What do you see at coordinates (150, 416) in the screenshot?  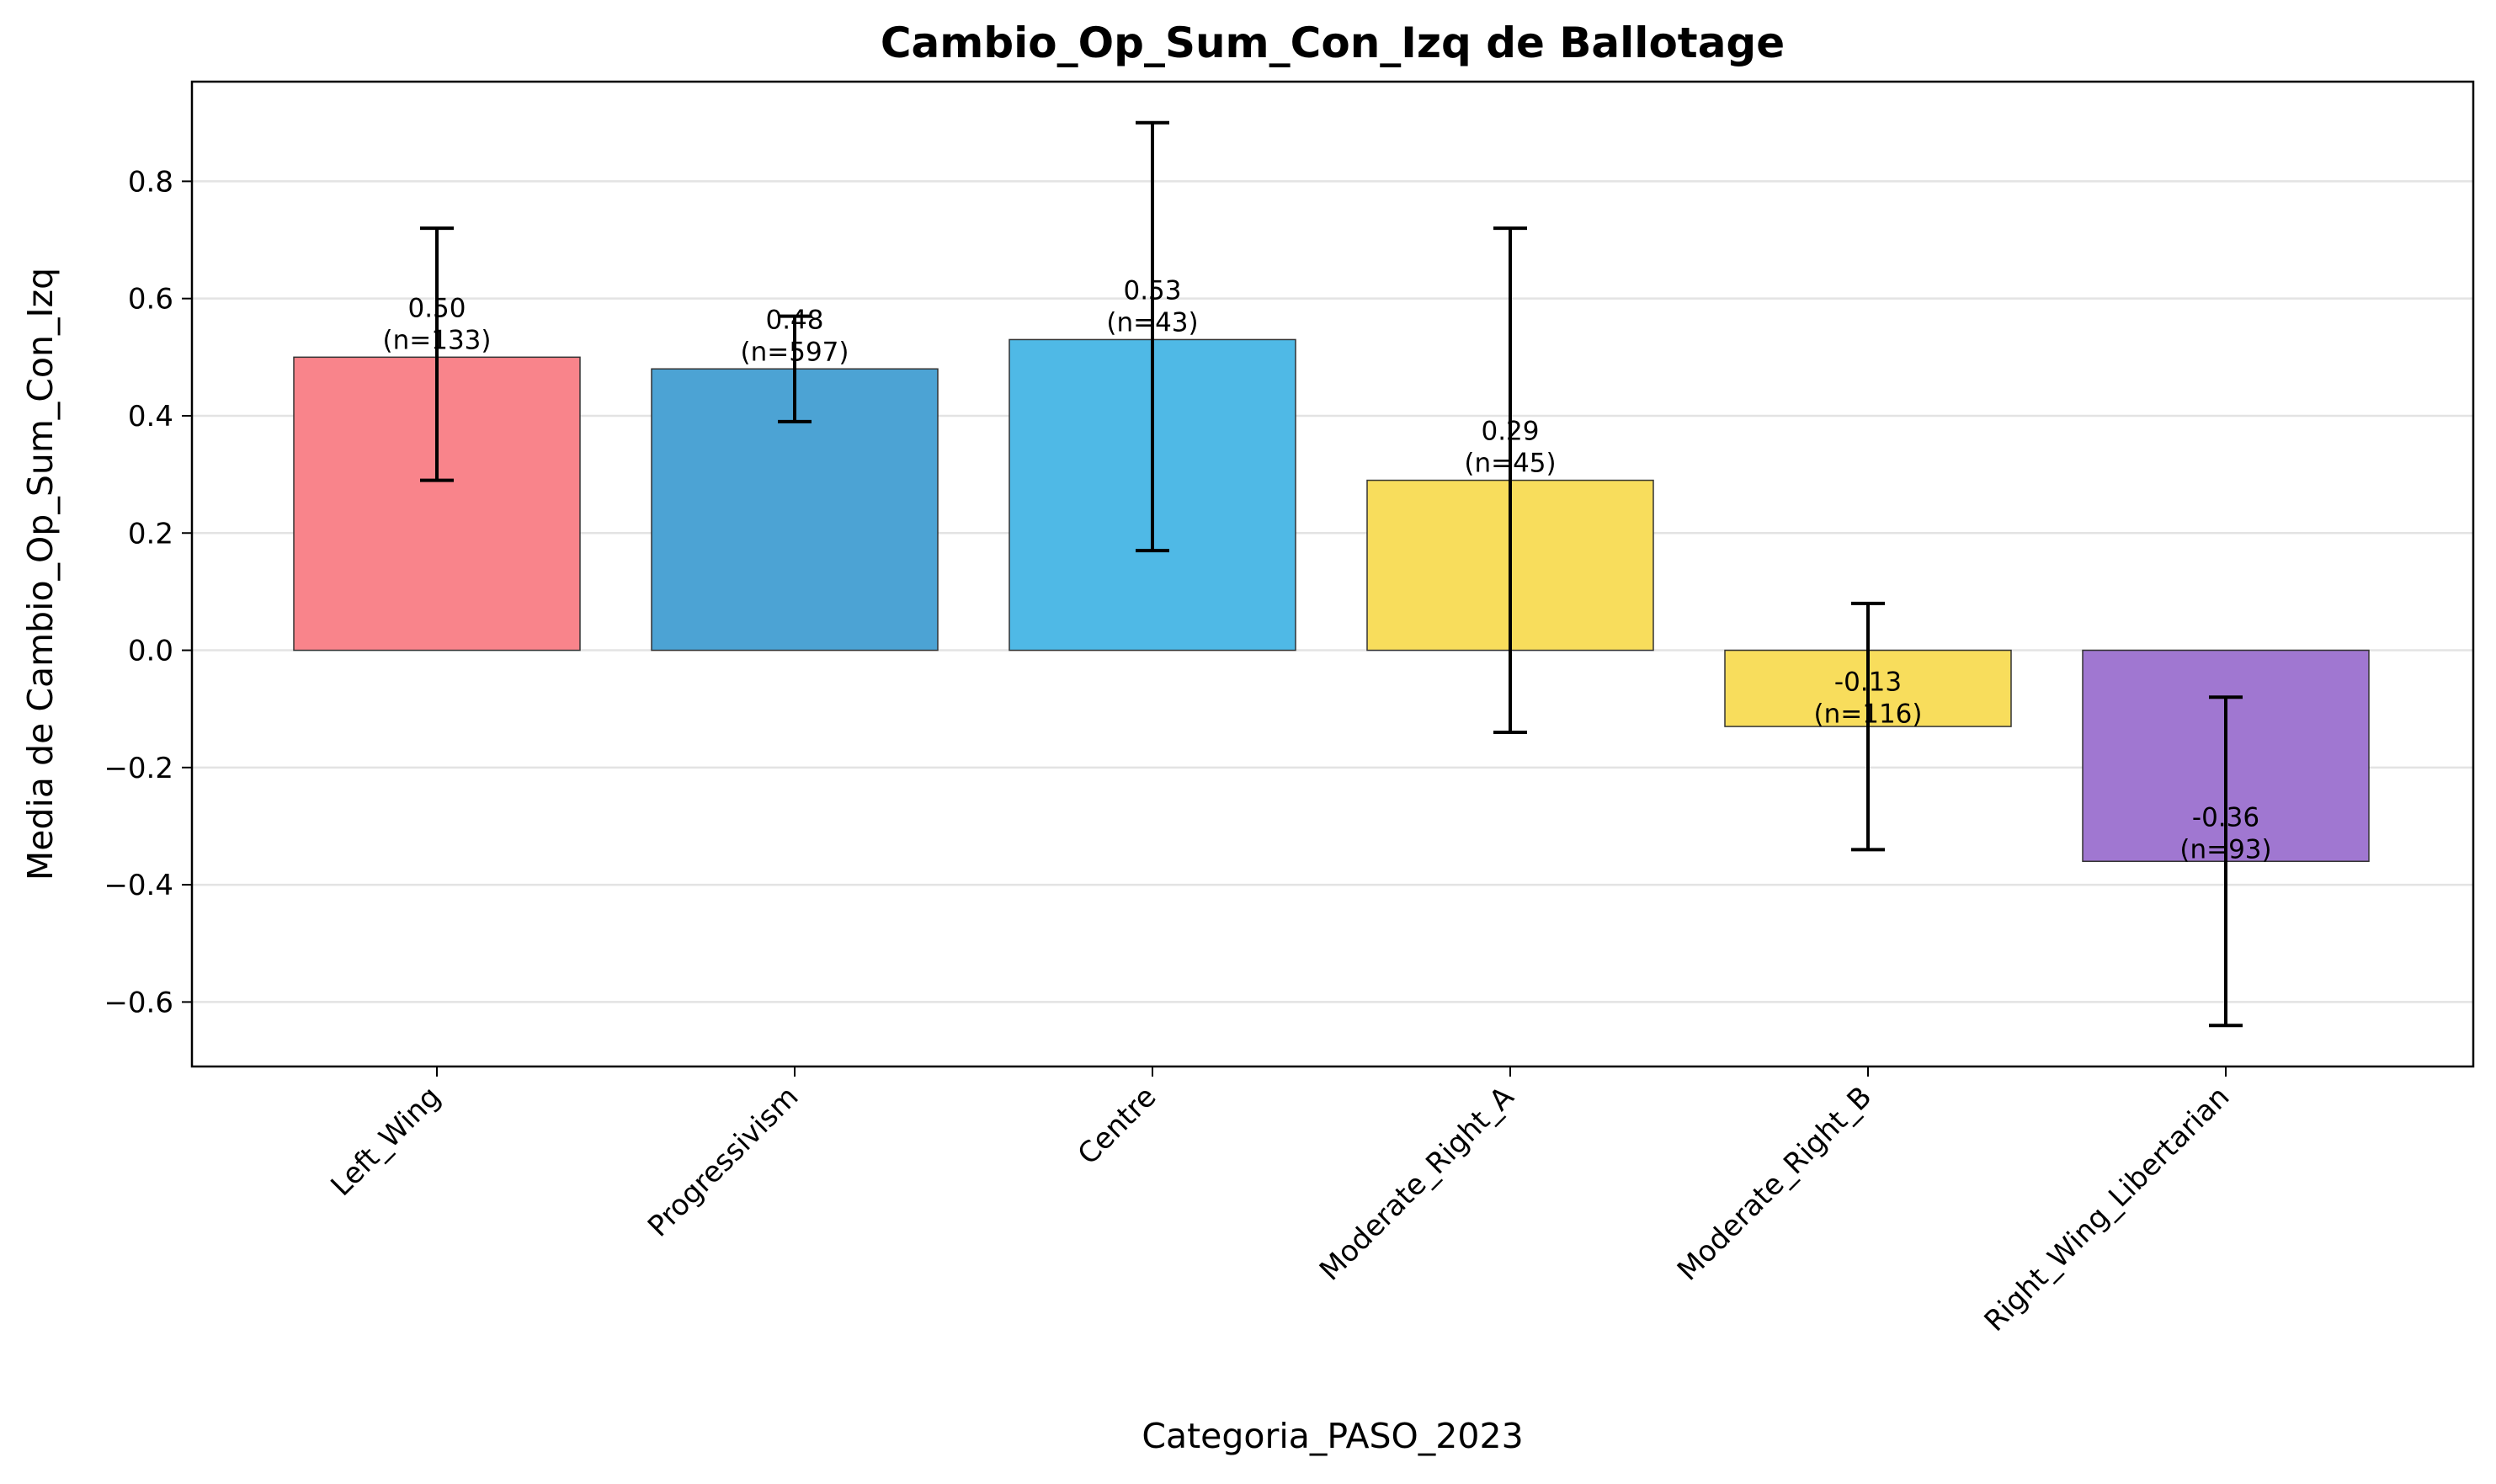 I see `y-tick-label: 0.4` at bounding box center [150, 416].